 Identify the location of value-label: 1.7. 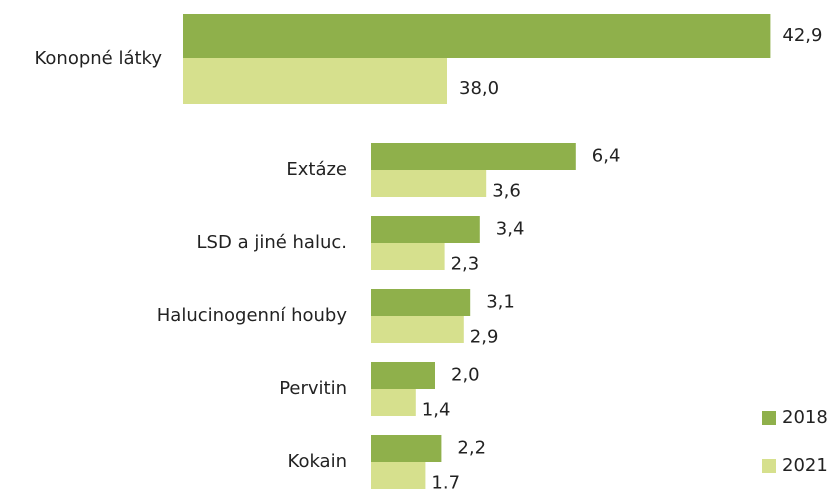
(445, 481).